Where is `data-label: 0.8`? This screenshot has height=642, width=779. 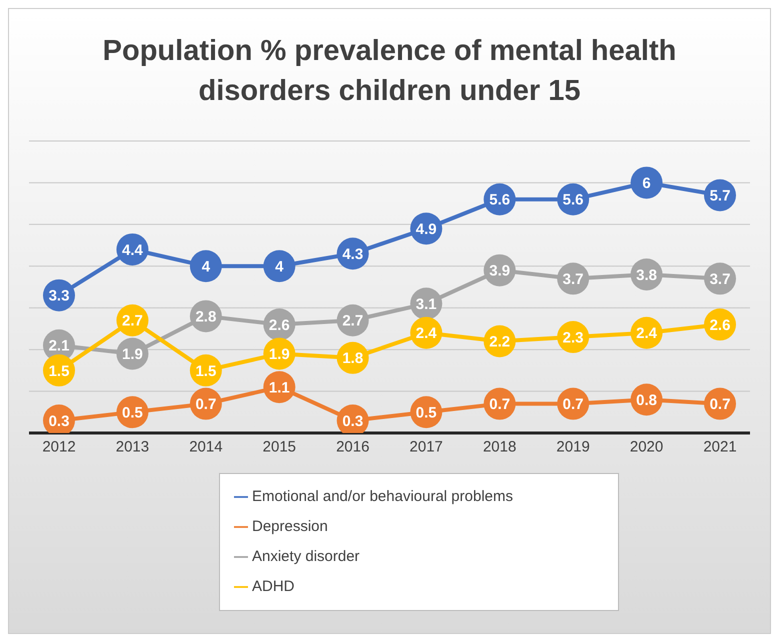 data-label: 0.8 is located at coordinates (646, 400).